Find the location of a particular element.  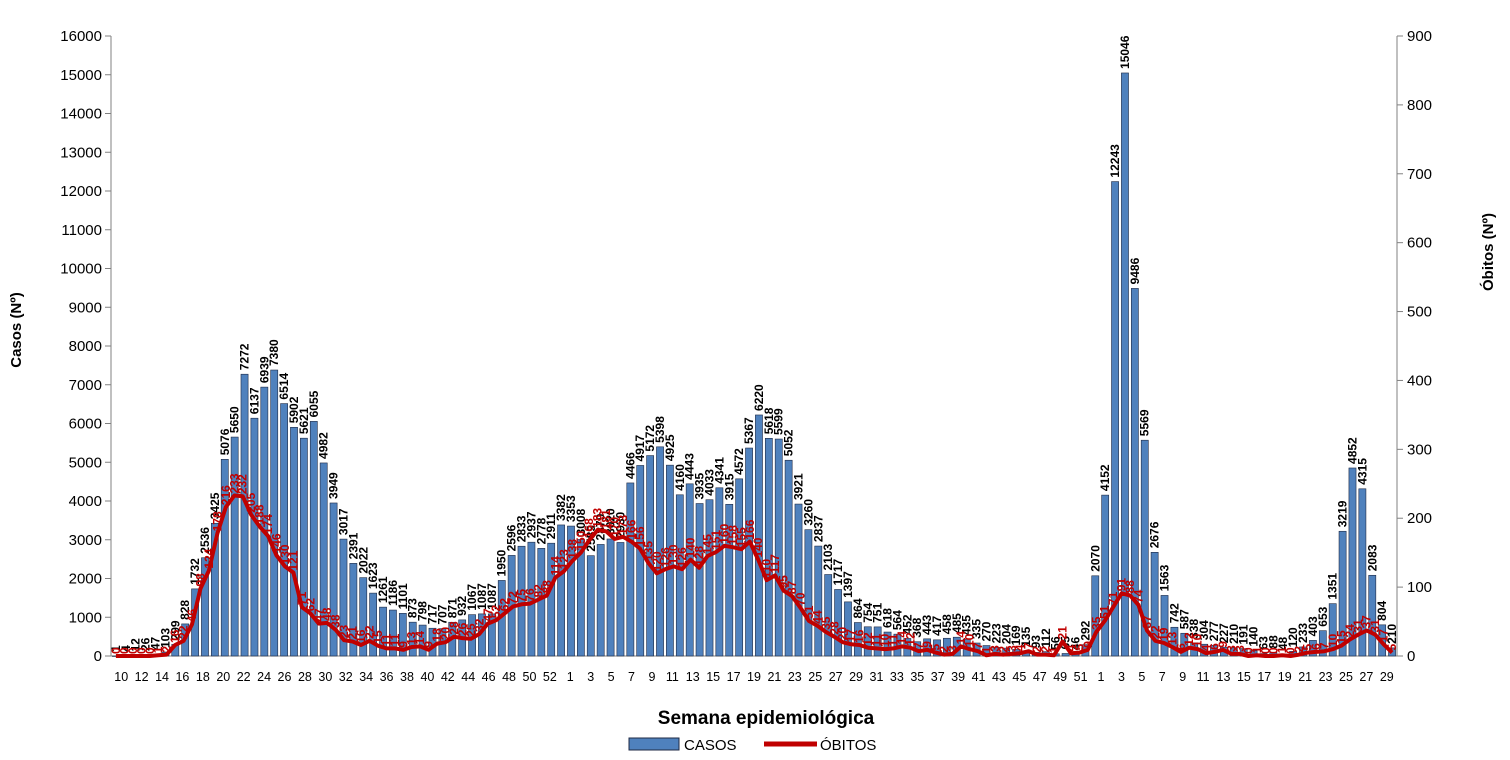

obitos-data-label: 130 is located at coordinates (285, 554).